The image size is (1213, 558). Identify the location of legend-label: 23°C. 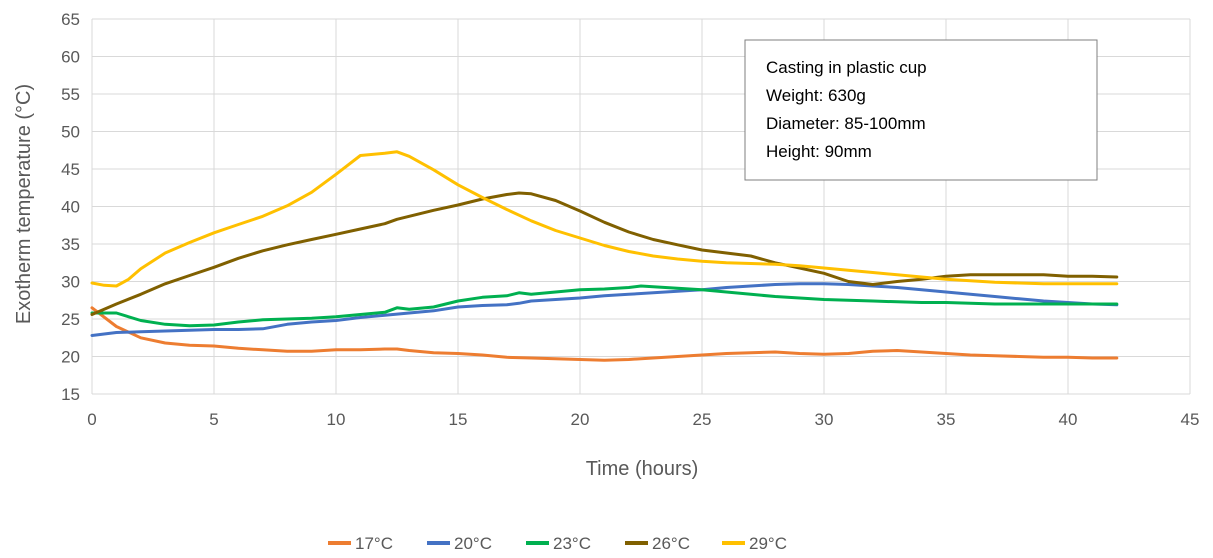
(572, 543).